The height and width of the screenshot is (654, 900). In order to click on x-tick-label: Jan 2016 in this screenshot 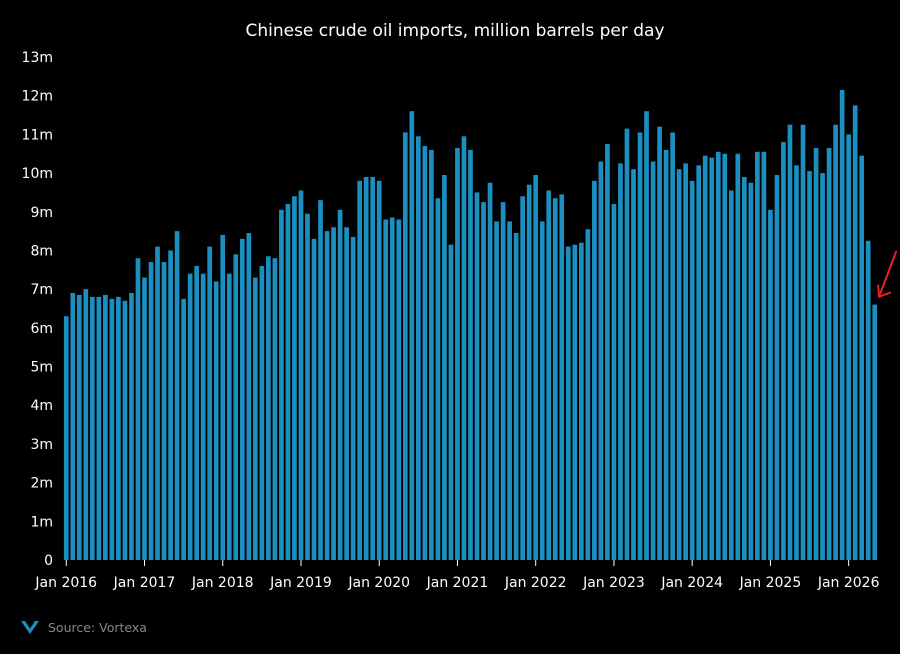, I will do `click(65, 583)`.